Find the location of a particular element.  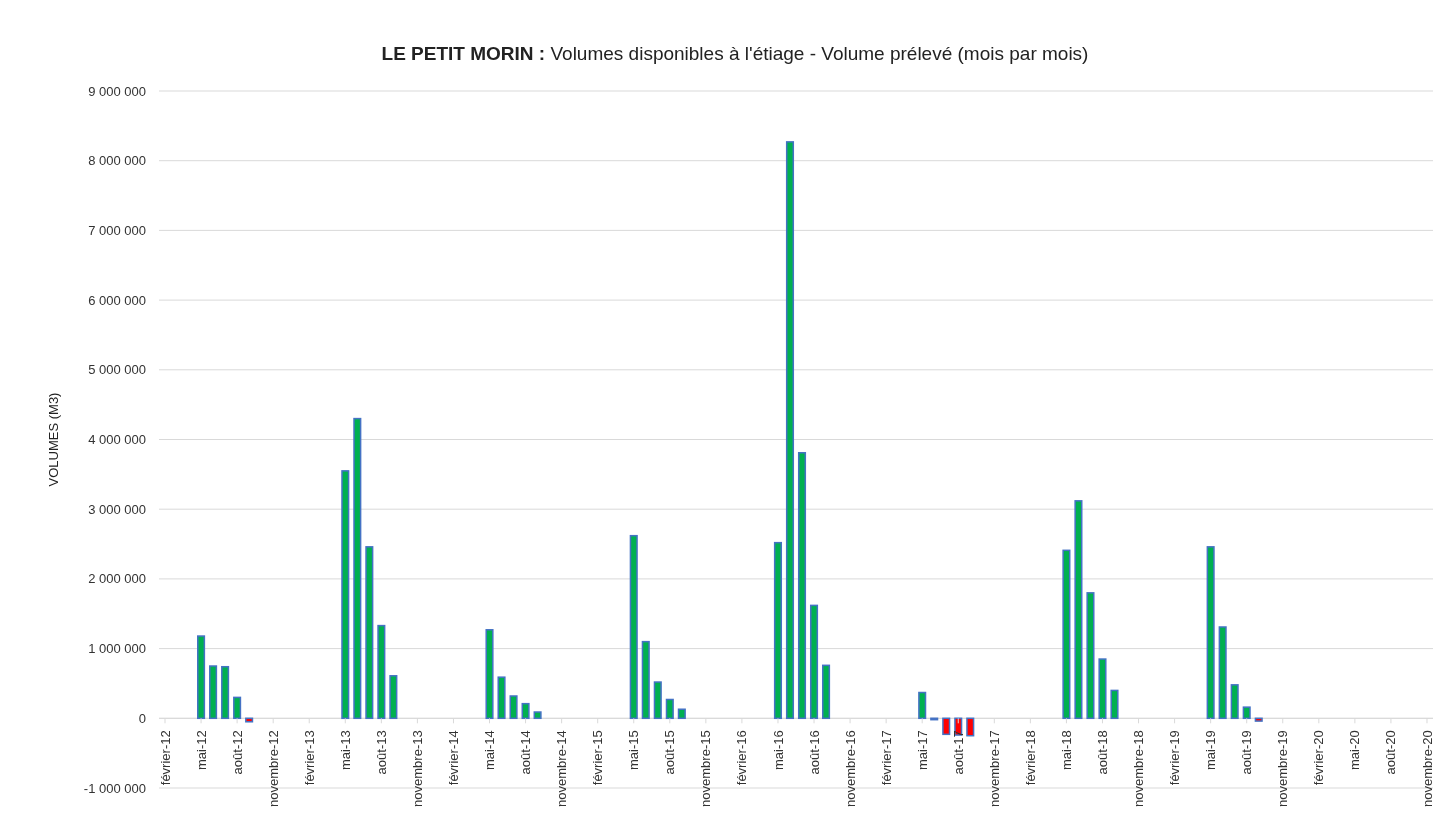

x-tick-label: février-19 is located at coordinates (1175, 758).